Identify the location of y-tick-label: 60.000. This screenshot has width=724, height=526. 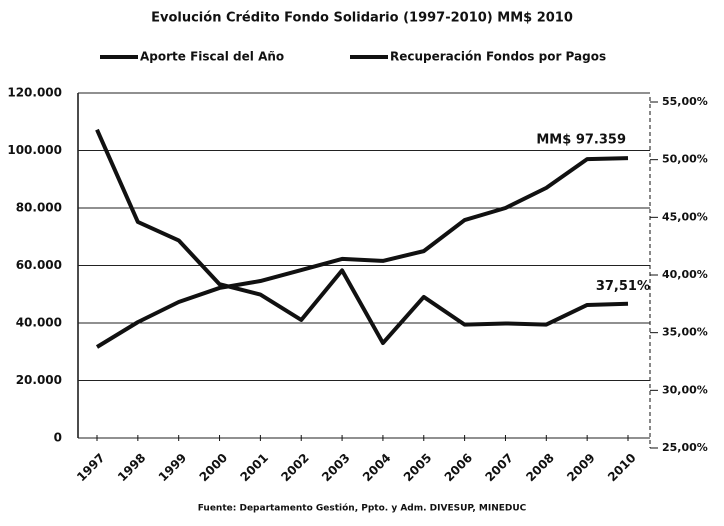
(39, 265).